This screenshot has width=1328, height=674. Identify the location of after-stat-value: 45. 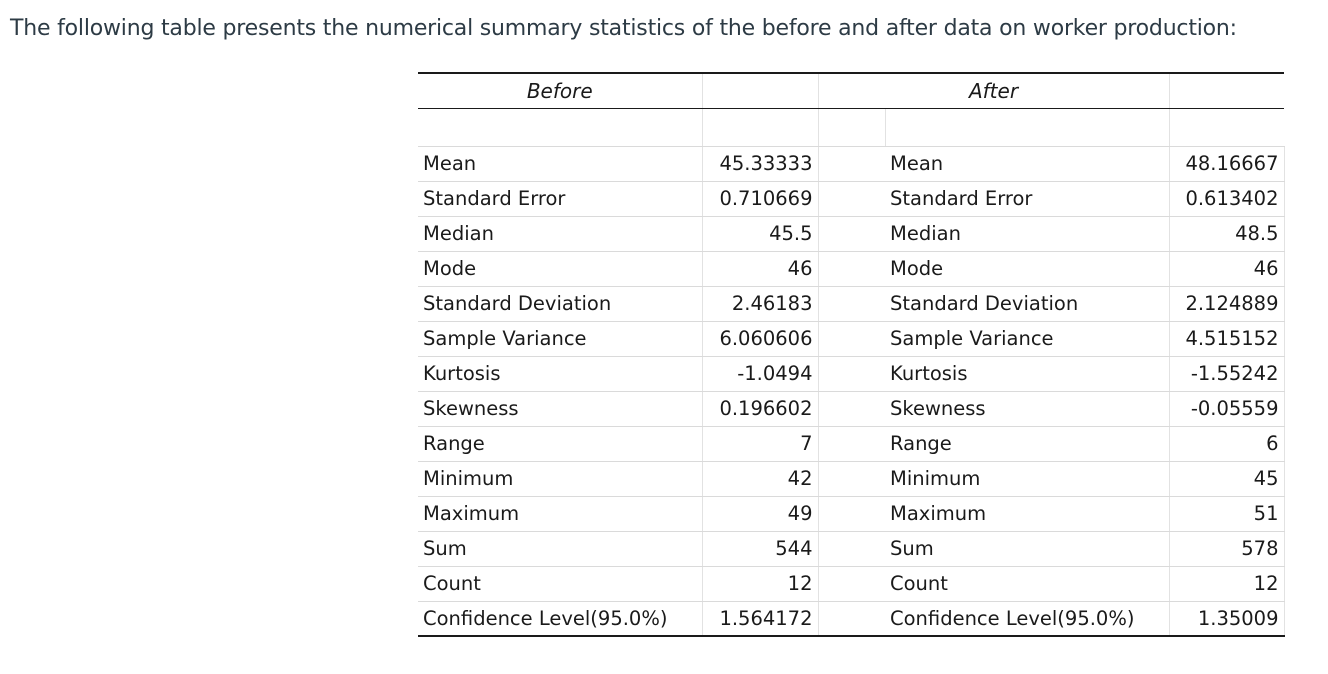
(1226, 479).